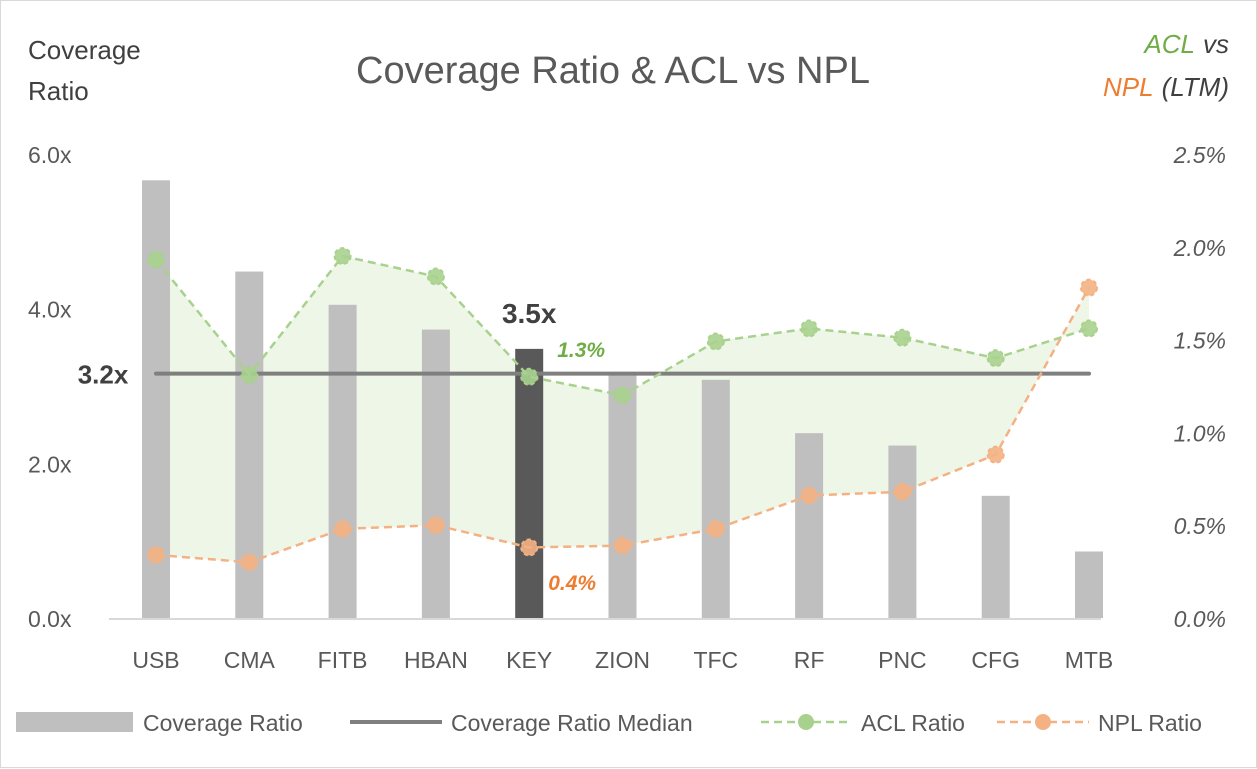 Image resolution: width=1257 pixels, height=769 pixels. What do you see at coordinates (622, 395) in the screenshot?
I see `acl-marker-zion` at bounding box center [622, 395].